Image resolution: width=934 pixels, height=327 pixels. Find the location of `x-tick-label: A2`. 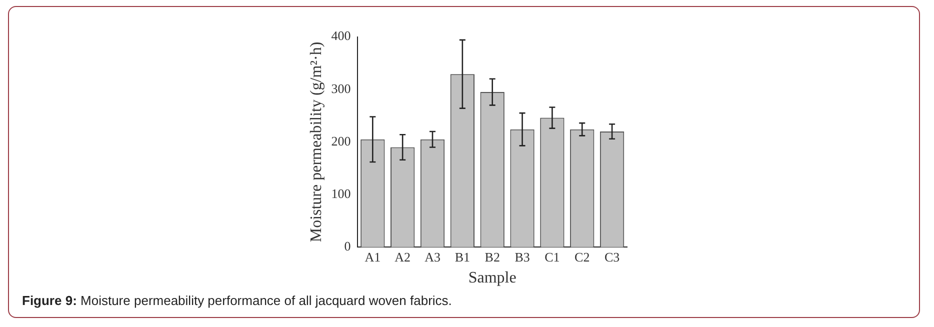

x-tick-label: A2 is located at coordinates (402, 256).